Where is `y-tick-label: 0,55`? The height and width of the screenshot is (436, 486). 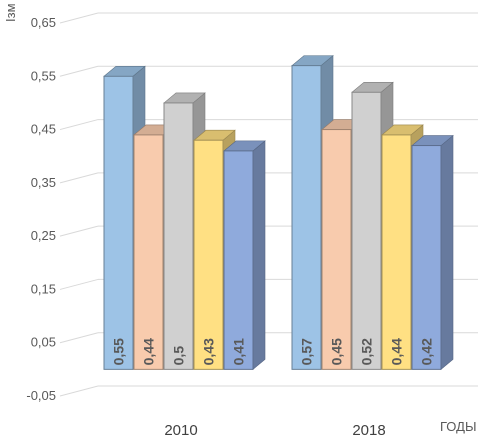
y-tick-label: 0,55 is located at coordinates (43, 75).